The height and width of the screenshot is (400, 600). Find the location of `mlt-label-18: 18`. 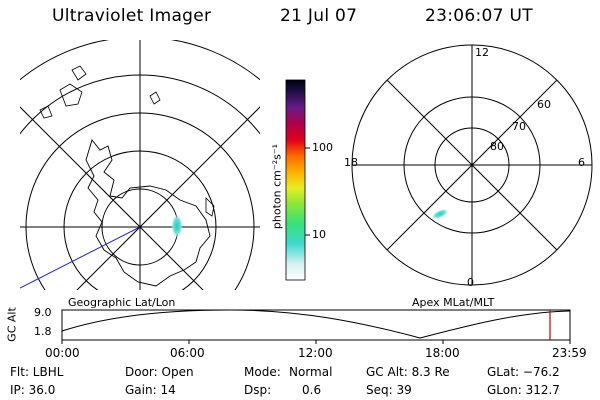

mlt-label-18: 18 is located at coordinates (351, 162).